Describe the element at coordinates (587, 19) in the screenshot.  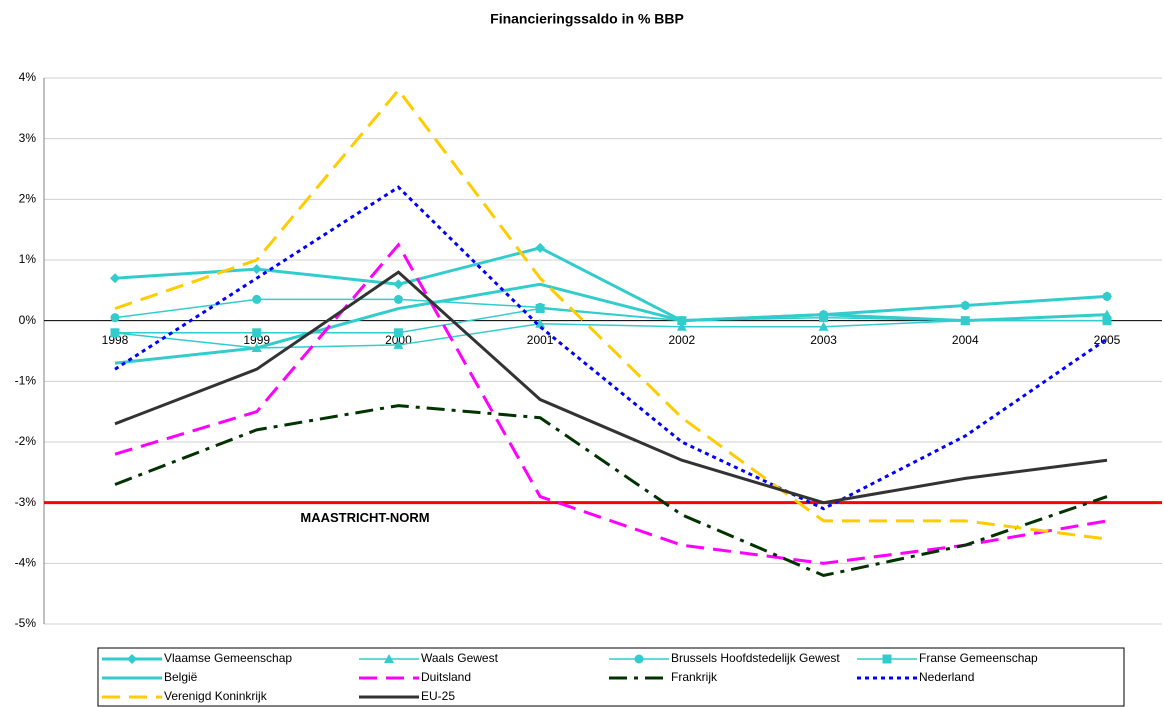
I see `chart-title: Financieringssaldo in % BBP` at that location.